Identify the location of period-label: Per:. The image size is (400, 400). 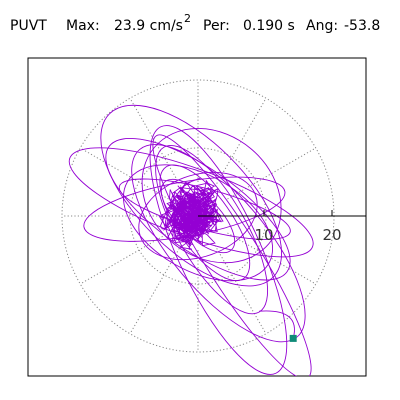
(216, 26).